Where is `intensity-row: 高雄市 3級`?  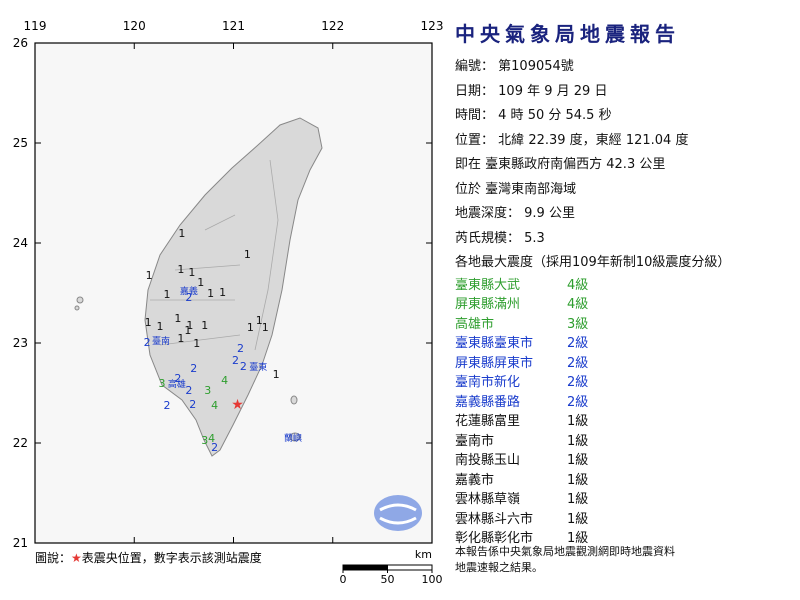
intensity-row: 高雄市 3級 is located at coordinates (625, 325).